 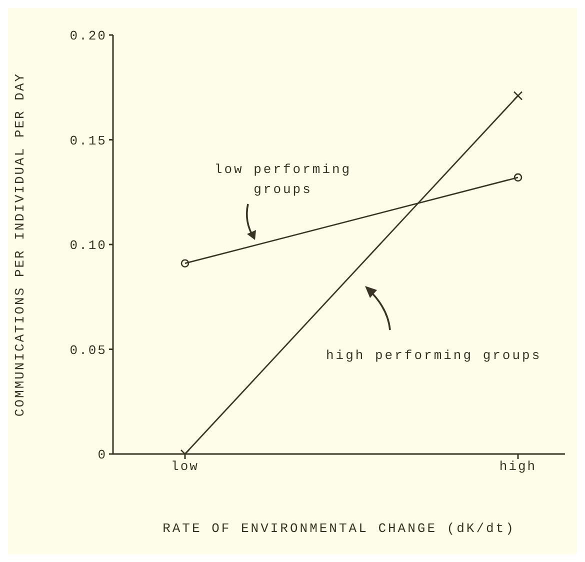 What do you see at coordinates (88, 140) in the screenshot?
I see `y-tick-label: 0.15` at bounding box center [88, 140].